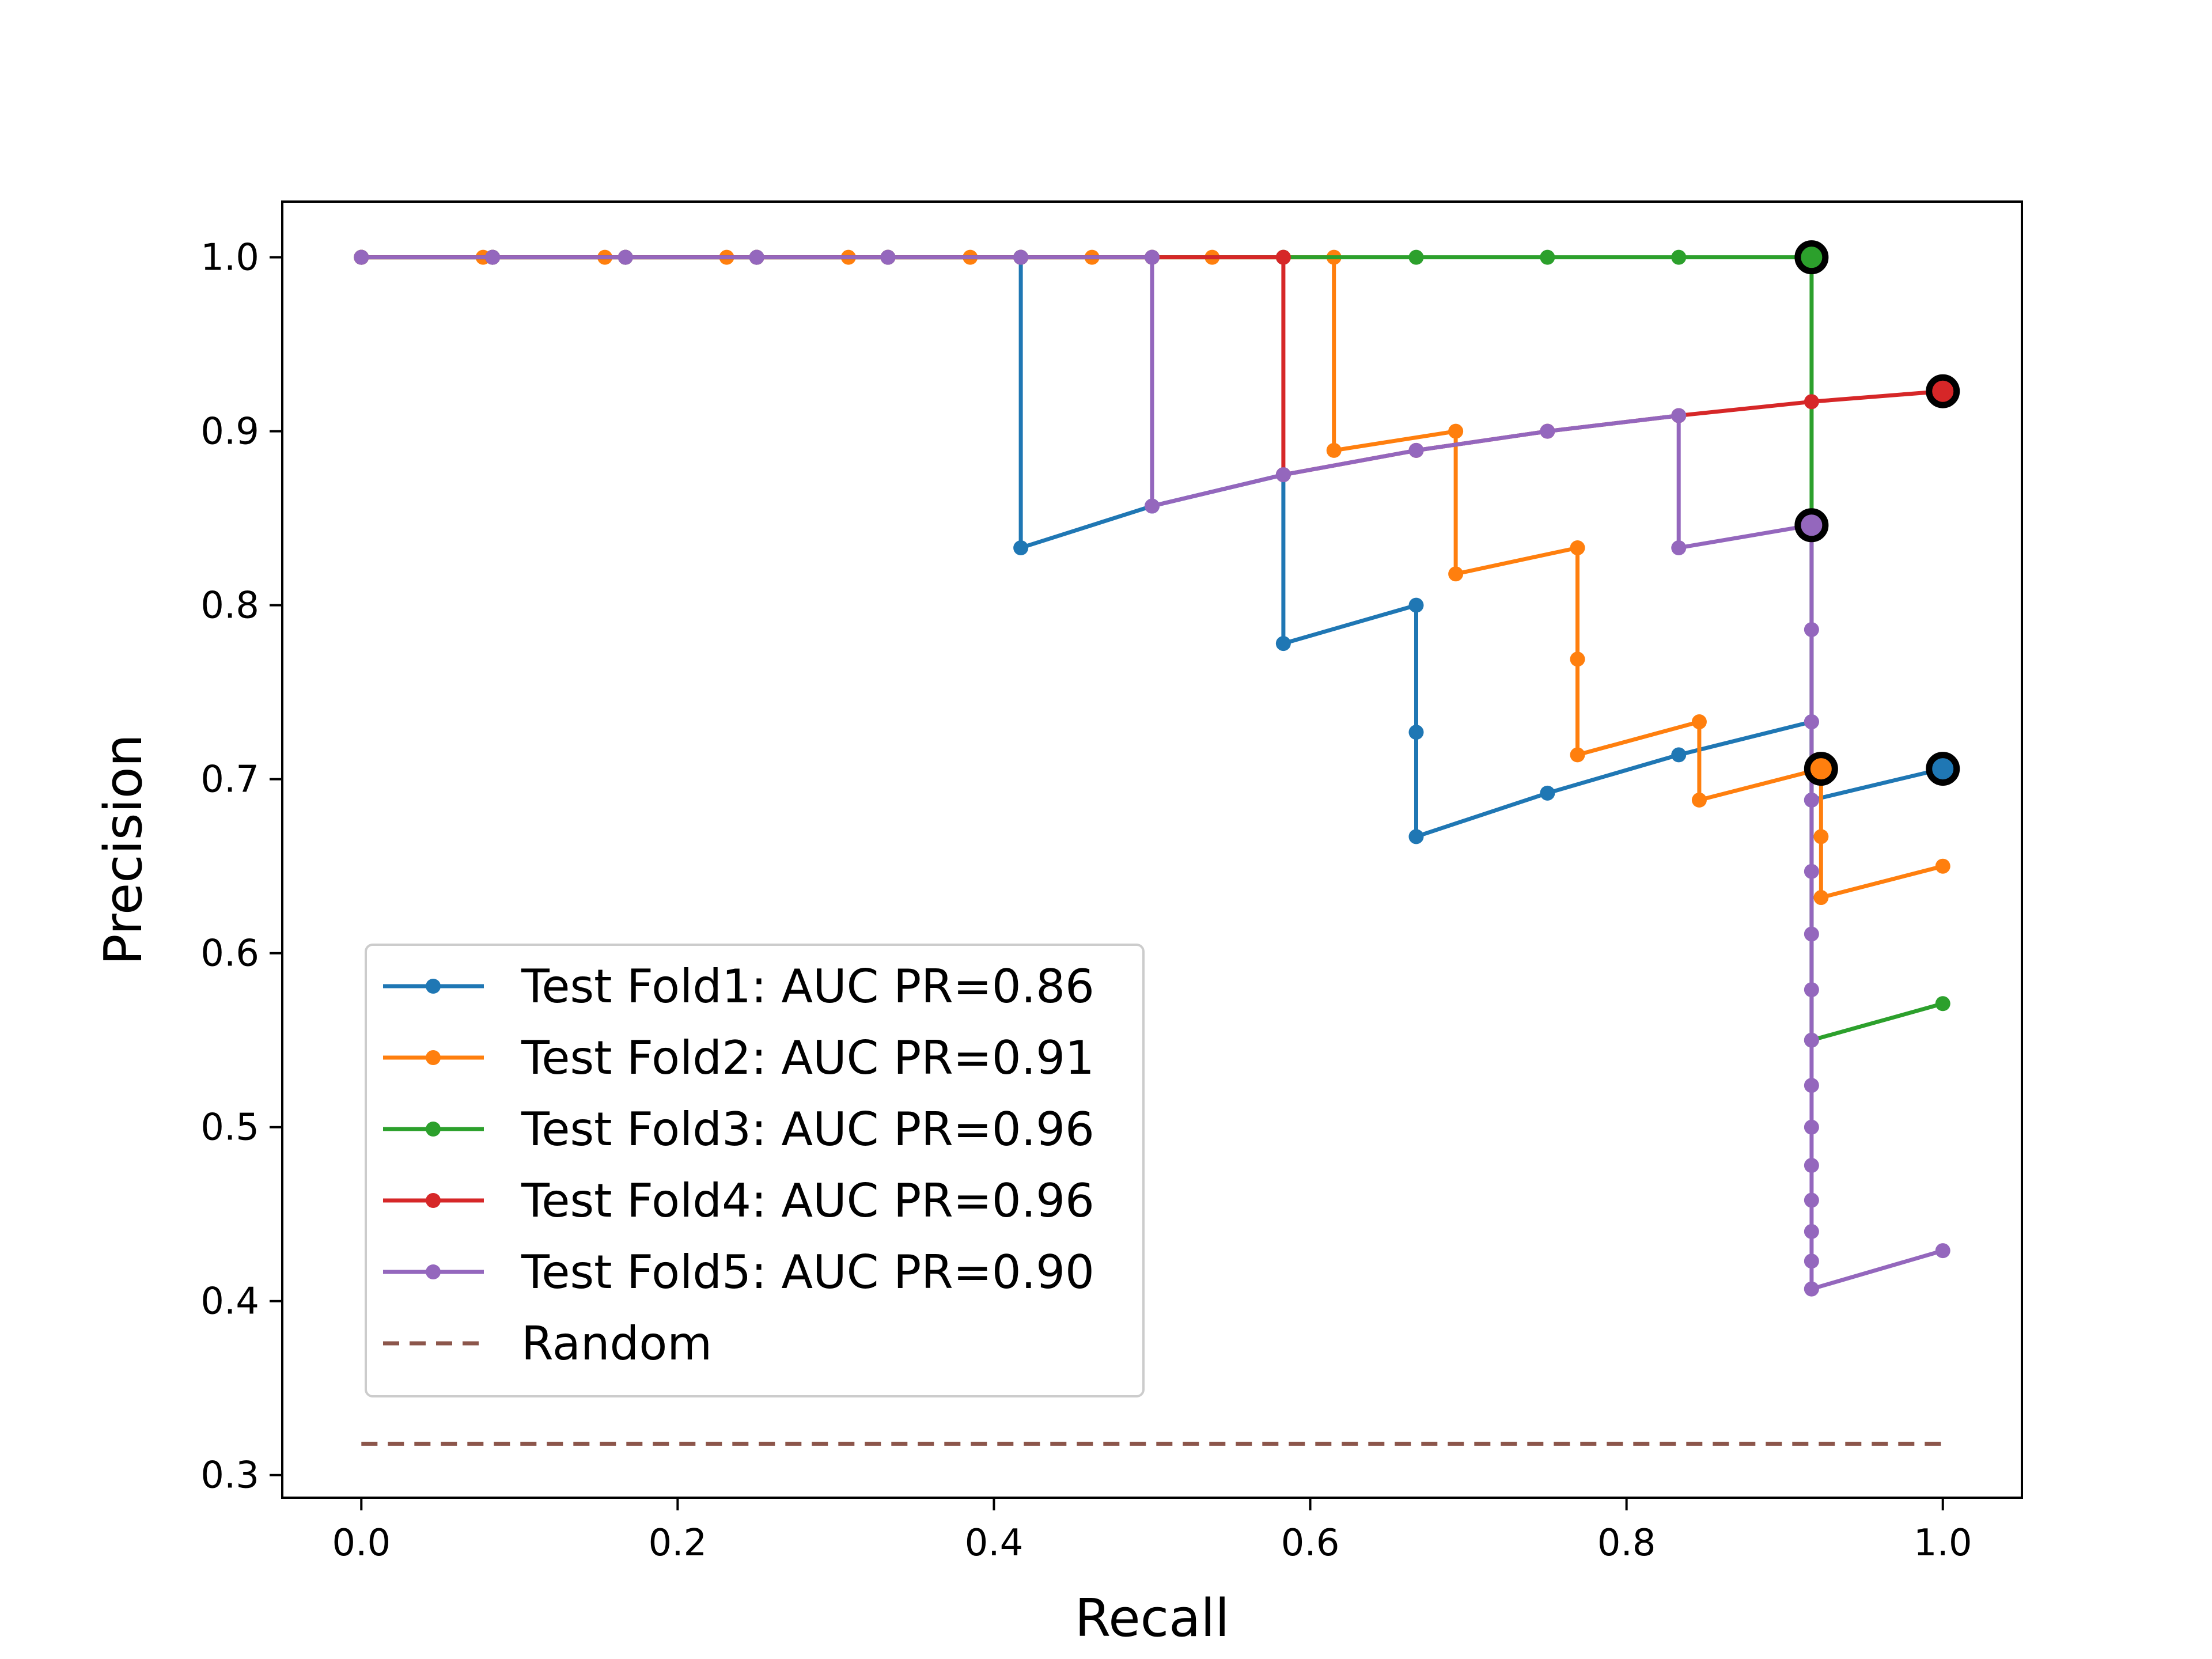 Image resolution: width=2212 pixels, height=1659 pixels. I want to click on legend-item: Random, so click(547, 1343).